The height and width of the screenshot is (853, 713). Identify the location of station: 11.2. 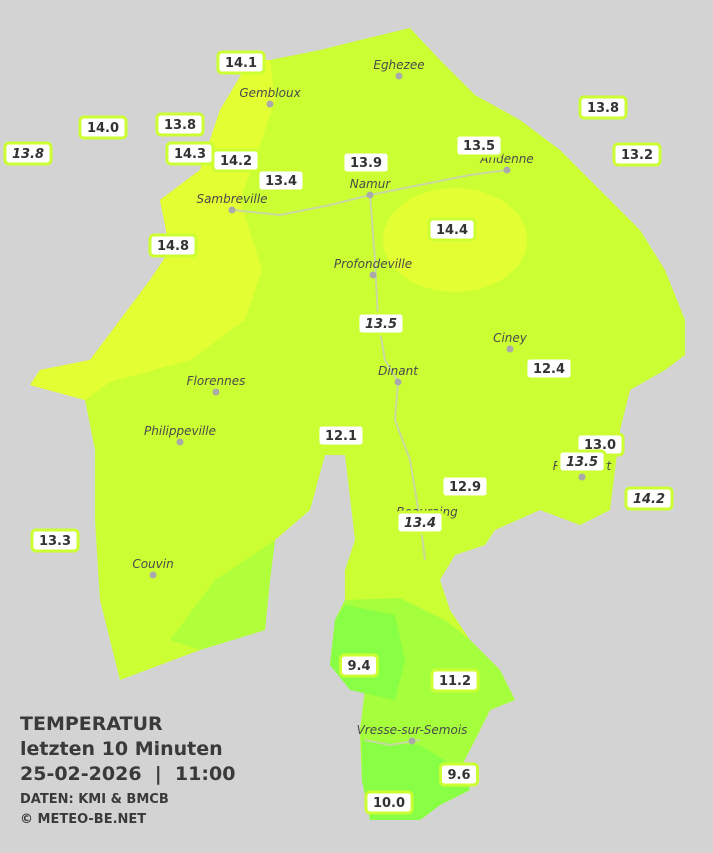
(455, 680).